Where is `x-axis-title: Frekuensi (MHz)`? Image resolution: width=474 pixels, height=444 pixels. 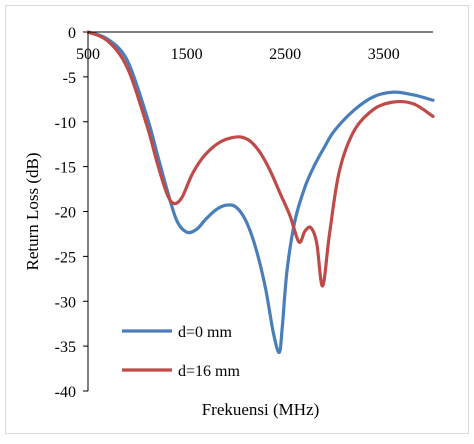 x-axis-title: Frekuensi (MHz) is located at coordinates (261, 409).